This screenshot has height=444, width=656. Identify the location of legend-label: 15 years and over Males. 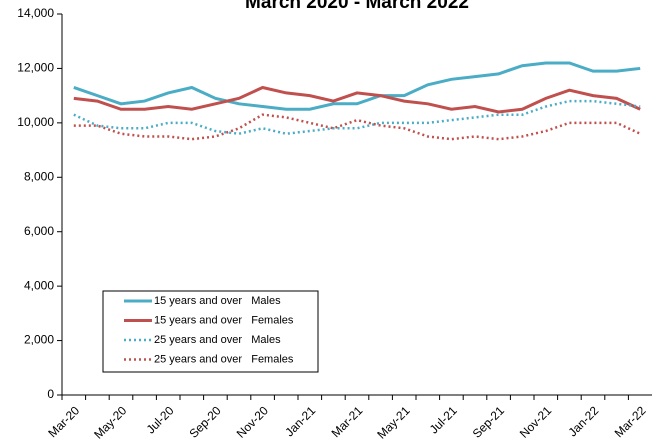
(217, 301).